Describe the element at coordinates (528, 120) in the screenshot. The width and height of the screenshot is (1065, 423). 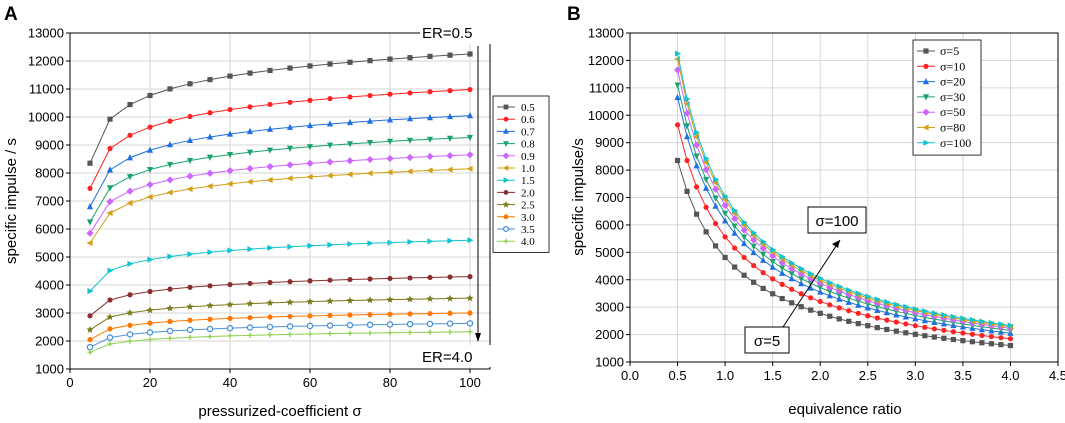
I see `panel-a-legend-label: 0.6` at that location.